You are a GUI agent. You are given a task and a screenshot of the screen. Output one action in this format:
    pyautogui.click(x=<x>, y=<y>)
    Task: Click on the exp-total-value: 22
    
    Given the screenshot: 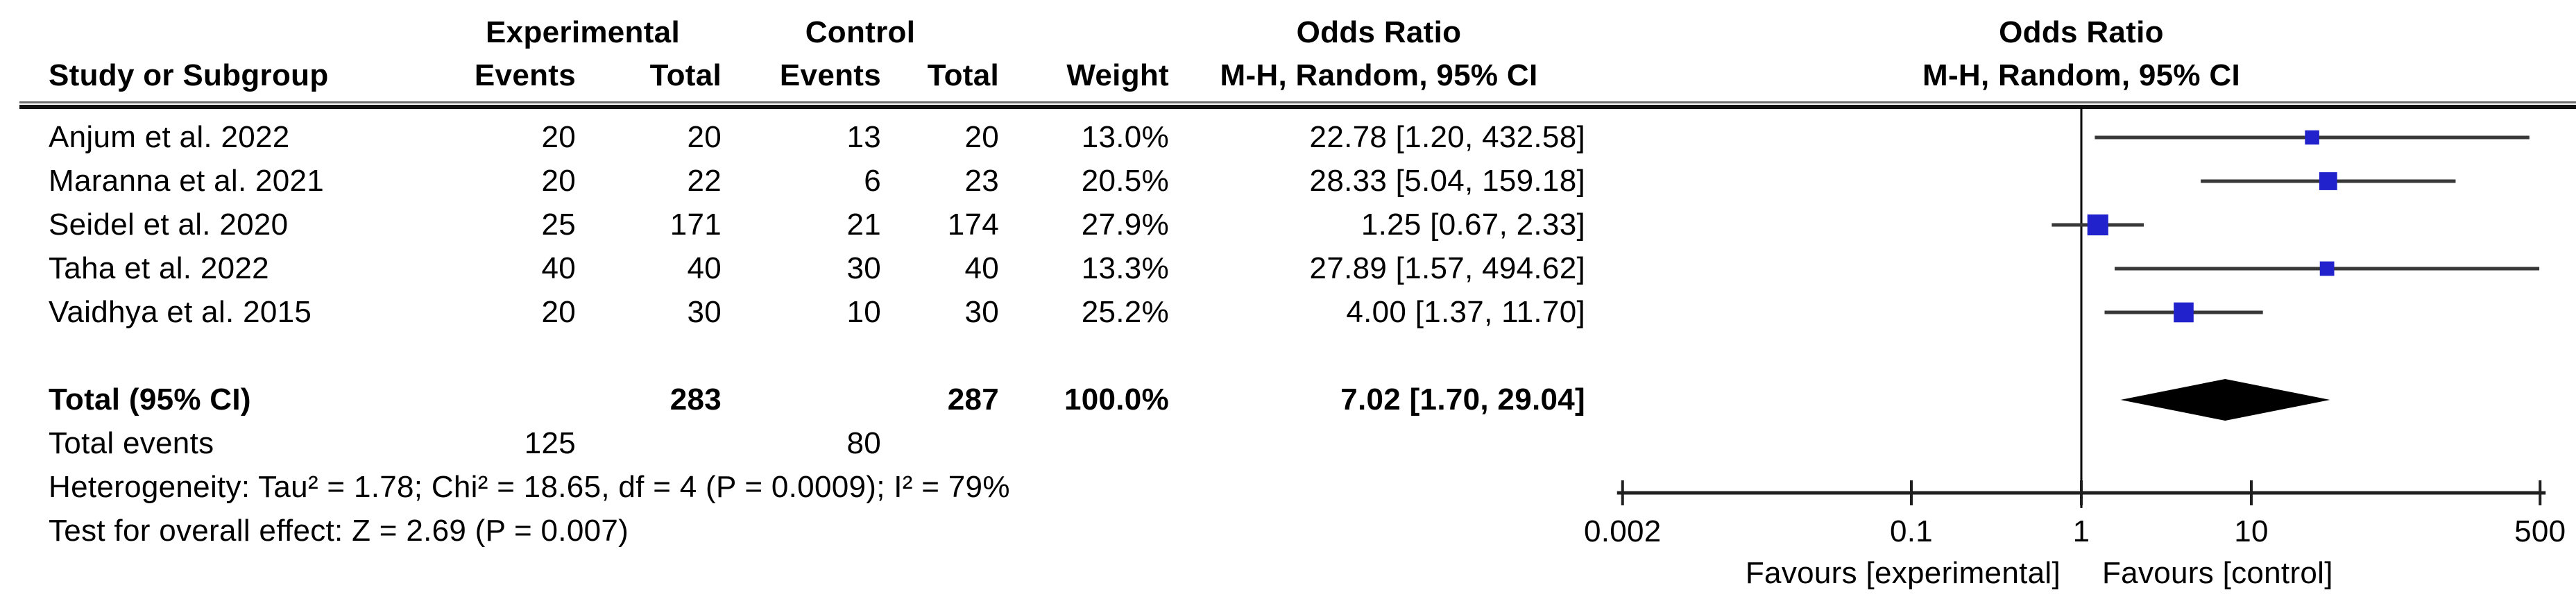 What is the action you would take?
    pyautogui.click(x=704, y=181)
    